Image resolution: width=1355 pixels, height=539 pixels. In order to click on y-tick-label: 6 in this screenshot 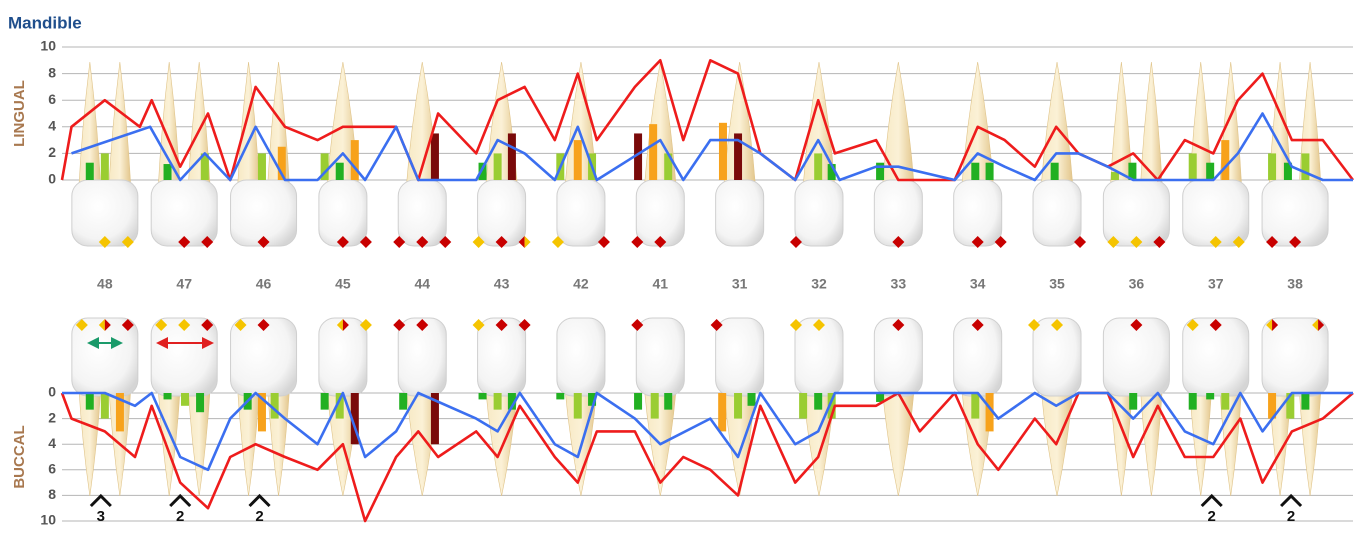, I will do `click(52, 99)`.